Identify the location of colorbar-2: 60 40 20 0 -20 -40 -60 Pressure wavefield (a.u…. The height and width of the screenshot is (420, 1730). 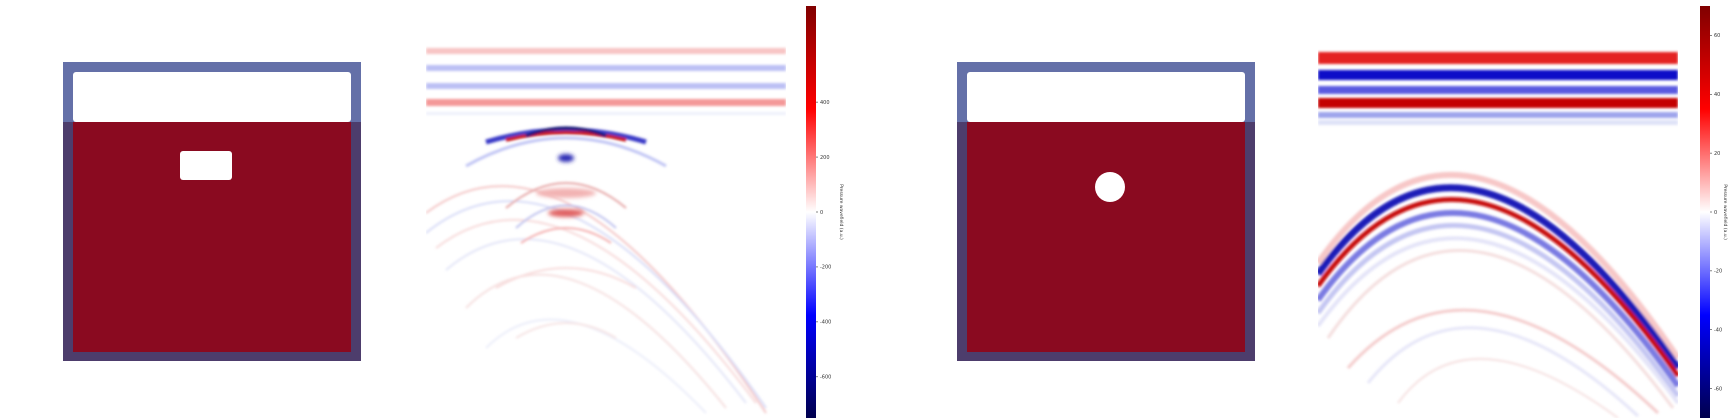
(1715, 212).